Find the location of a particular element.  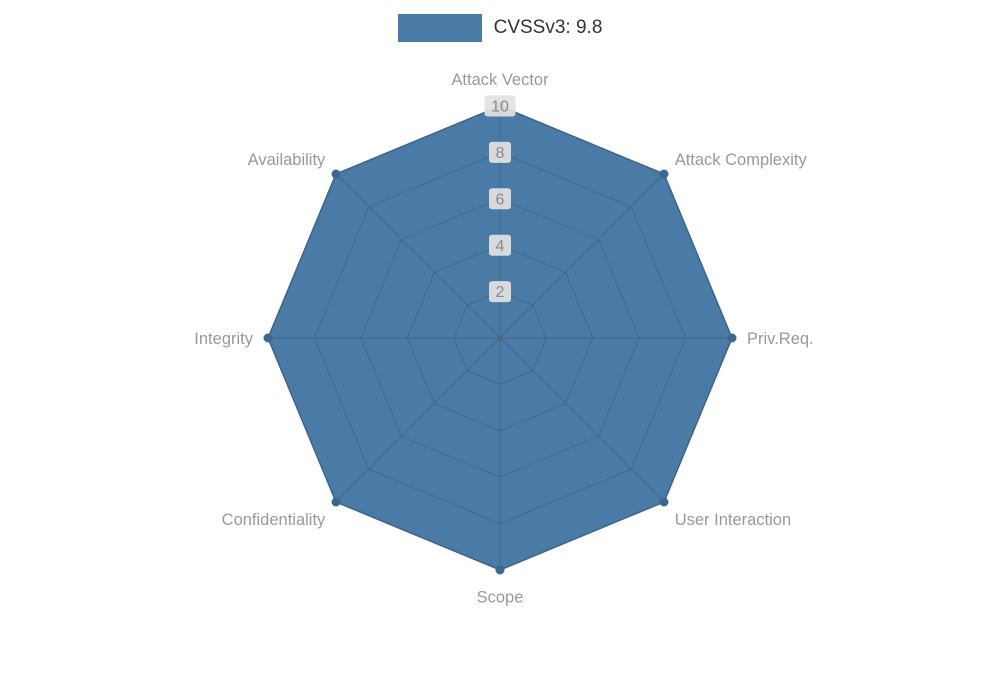

radar-axis-name: Scope is located at coordinates (500, 597).